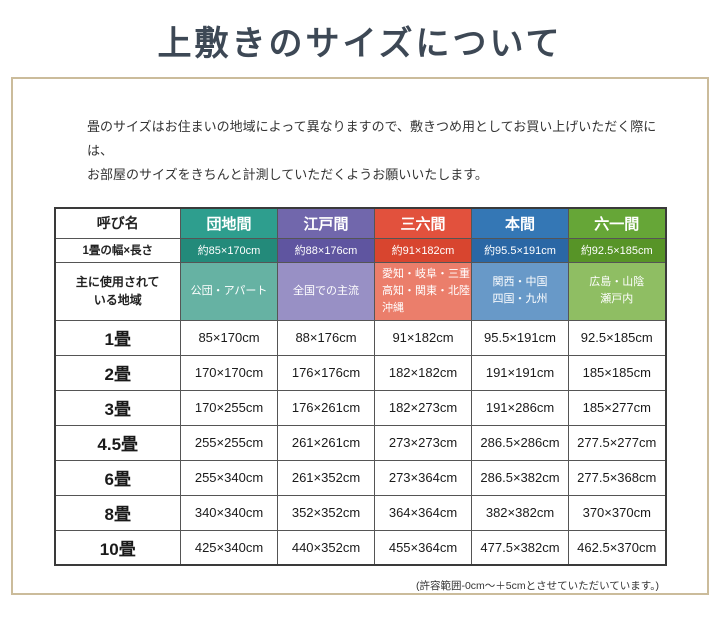  What do you see at coordinates (520, 372) in the screenshot?
I see `size-value: 191×191cm` at bounding box center [520, 372].